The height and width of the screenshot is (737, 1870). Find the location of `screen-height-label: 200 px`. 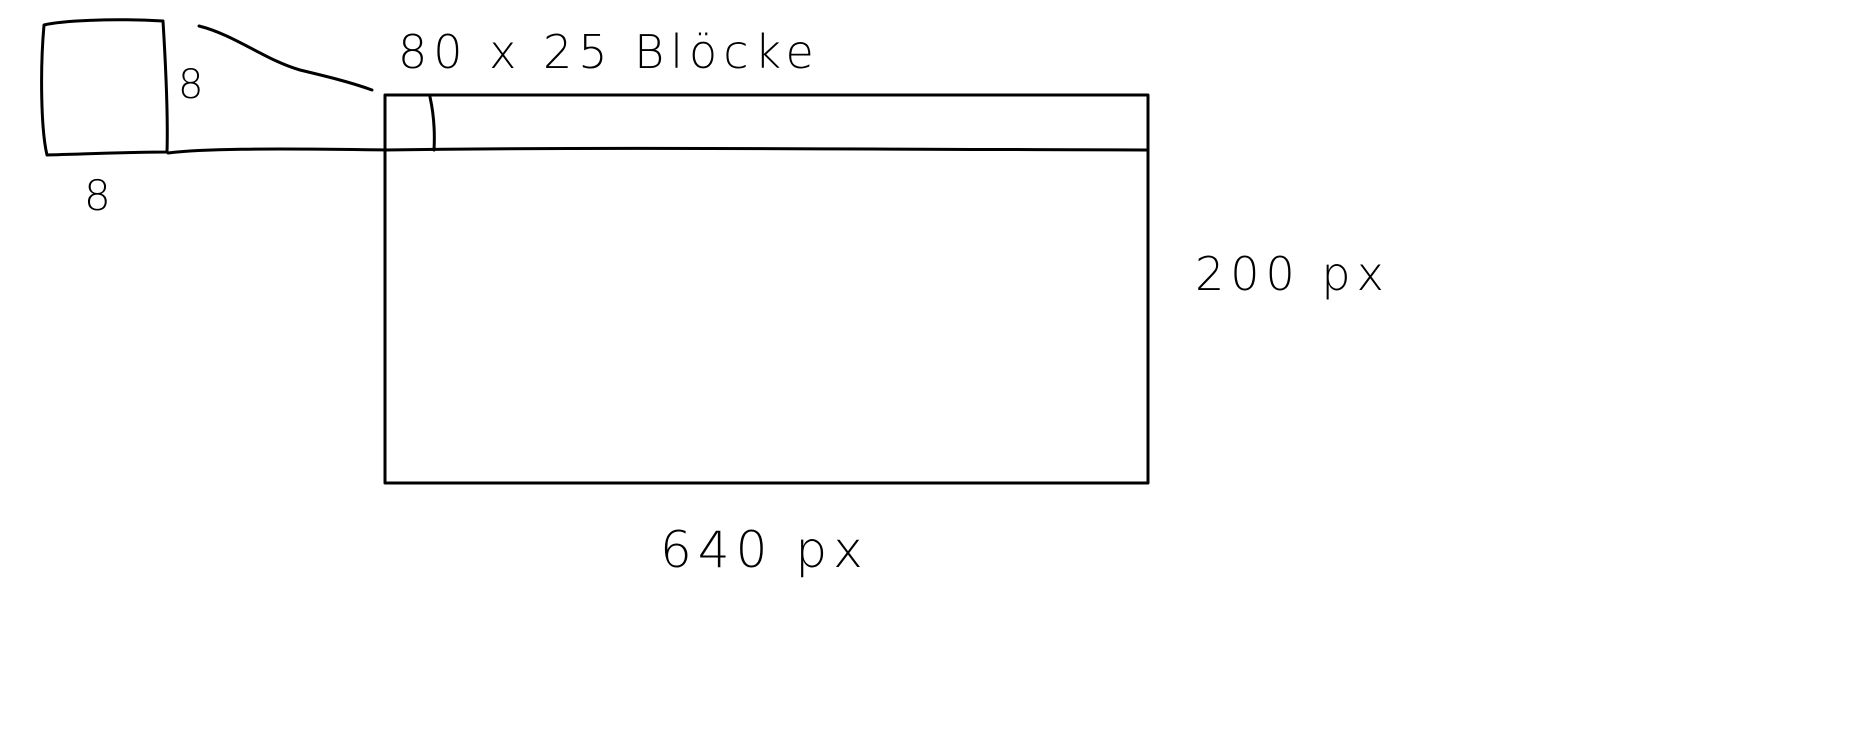

screen-height-label: 200 px is located at coordinates (1292, 274).